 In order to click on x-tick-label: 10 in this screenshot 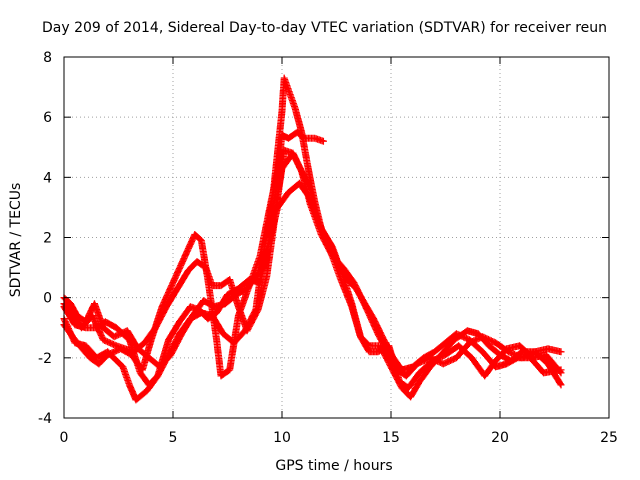, I will do `click(282, 438)`.